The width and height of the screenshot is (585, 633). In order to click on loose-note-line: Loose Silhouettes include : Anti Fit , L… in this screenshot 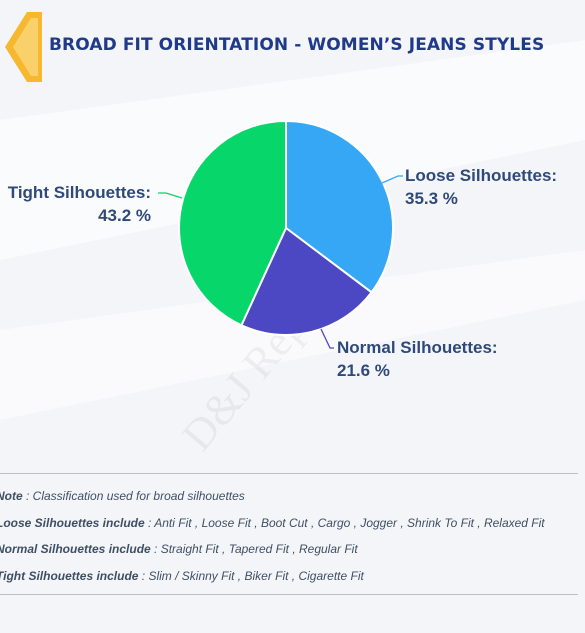, I will do `click(272, 523)`.